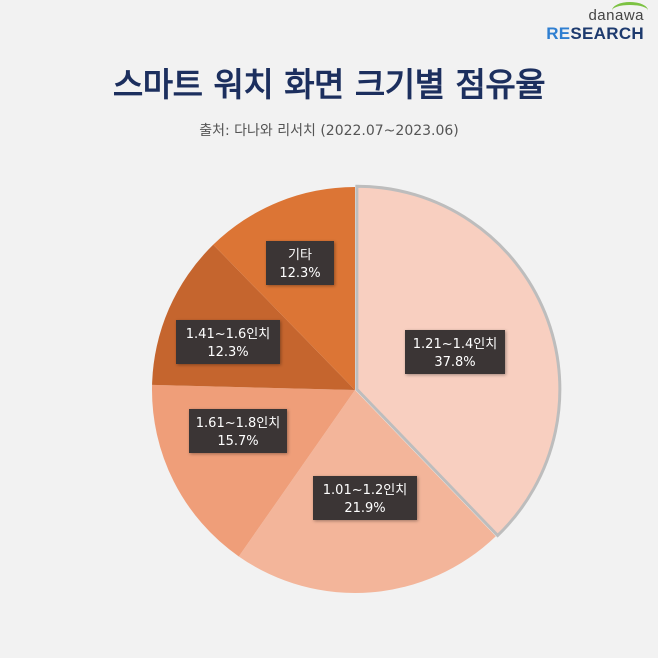  What do you see at coordinates (329, 84) in the screenshot?
I see `chart-title: 스마트 워치 화면 크기별 점유율` at bounding box center [329, 84].